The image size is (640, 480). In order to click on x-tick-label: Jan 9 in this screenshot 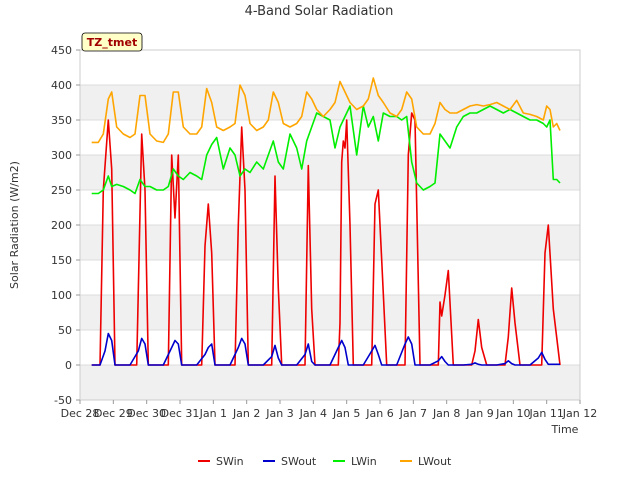, I will do `click(479, 413)`.